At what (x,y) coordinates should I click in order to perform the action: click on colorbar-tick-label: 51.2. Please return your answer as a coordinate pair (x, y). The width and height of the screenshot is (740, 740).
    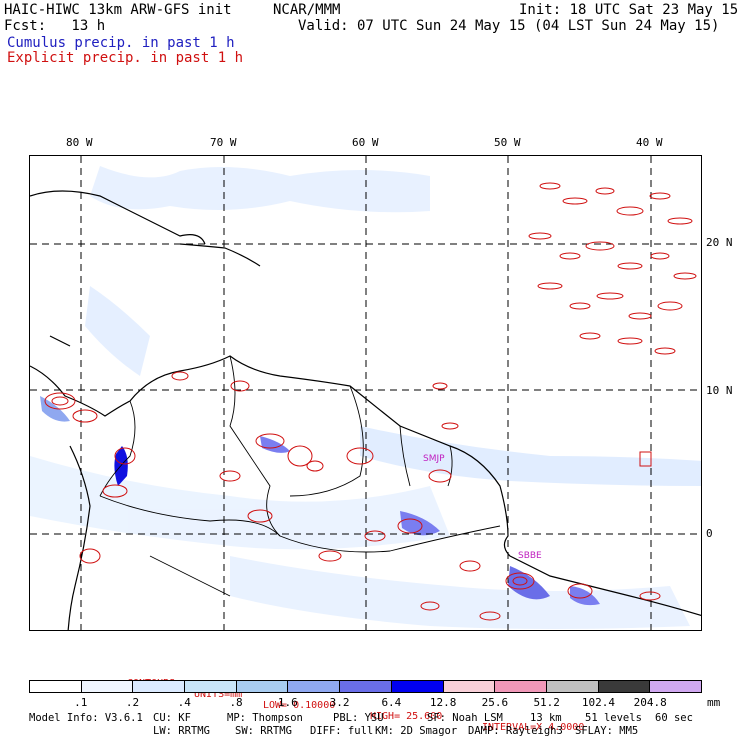
    Looking at the image, I should click on (546, 702).